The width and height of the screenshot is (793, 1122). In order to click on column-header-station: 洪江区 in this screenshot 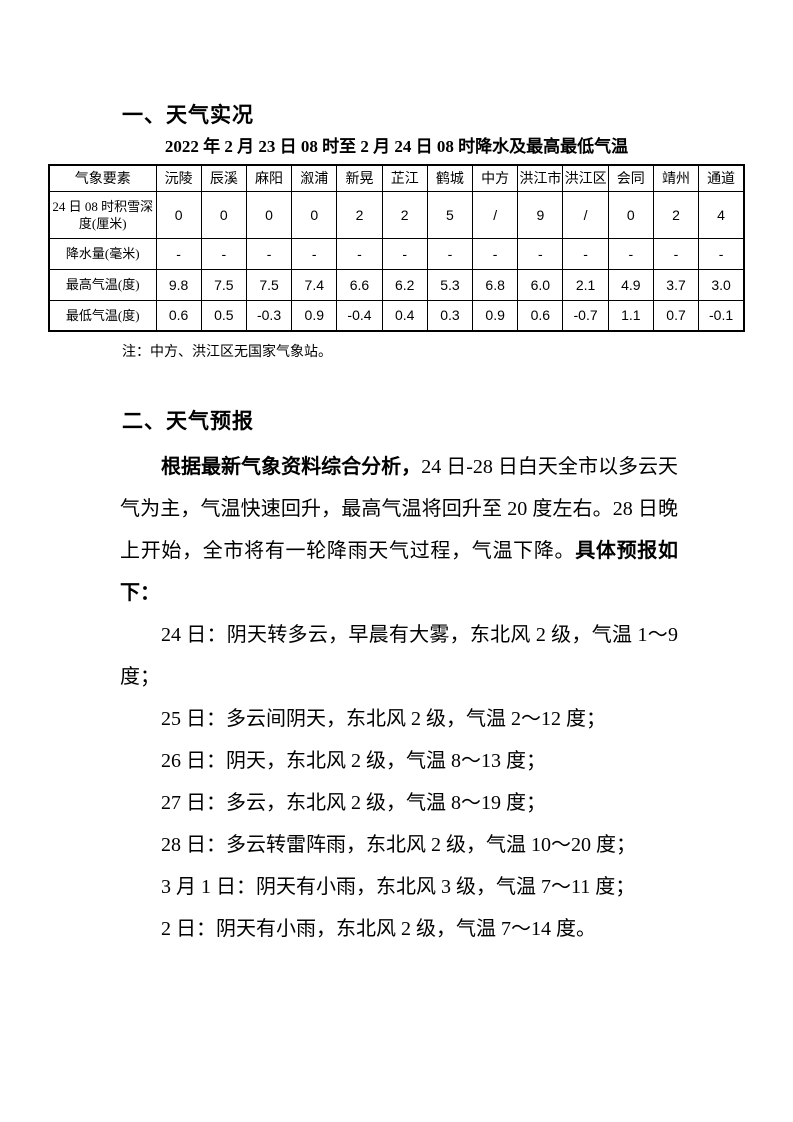, I will do `click(585, 178)`.